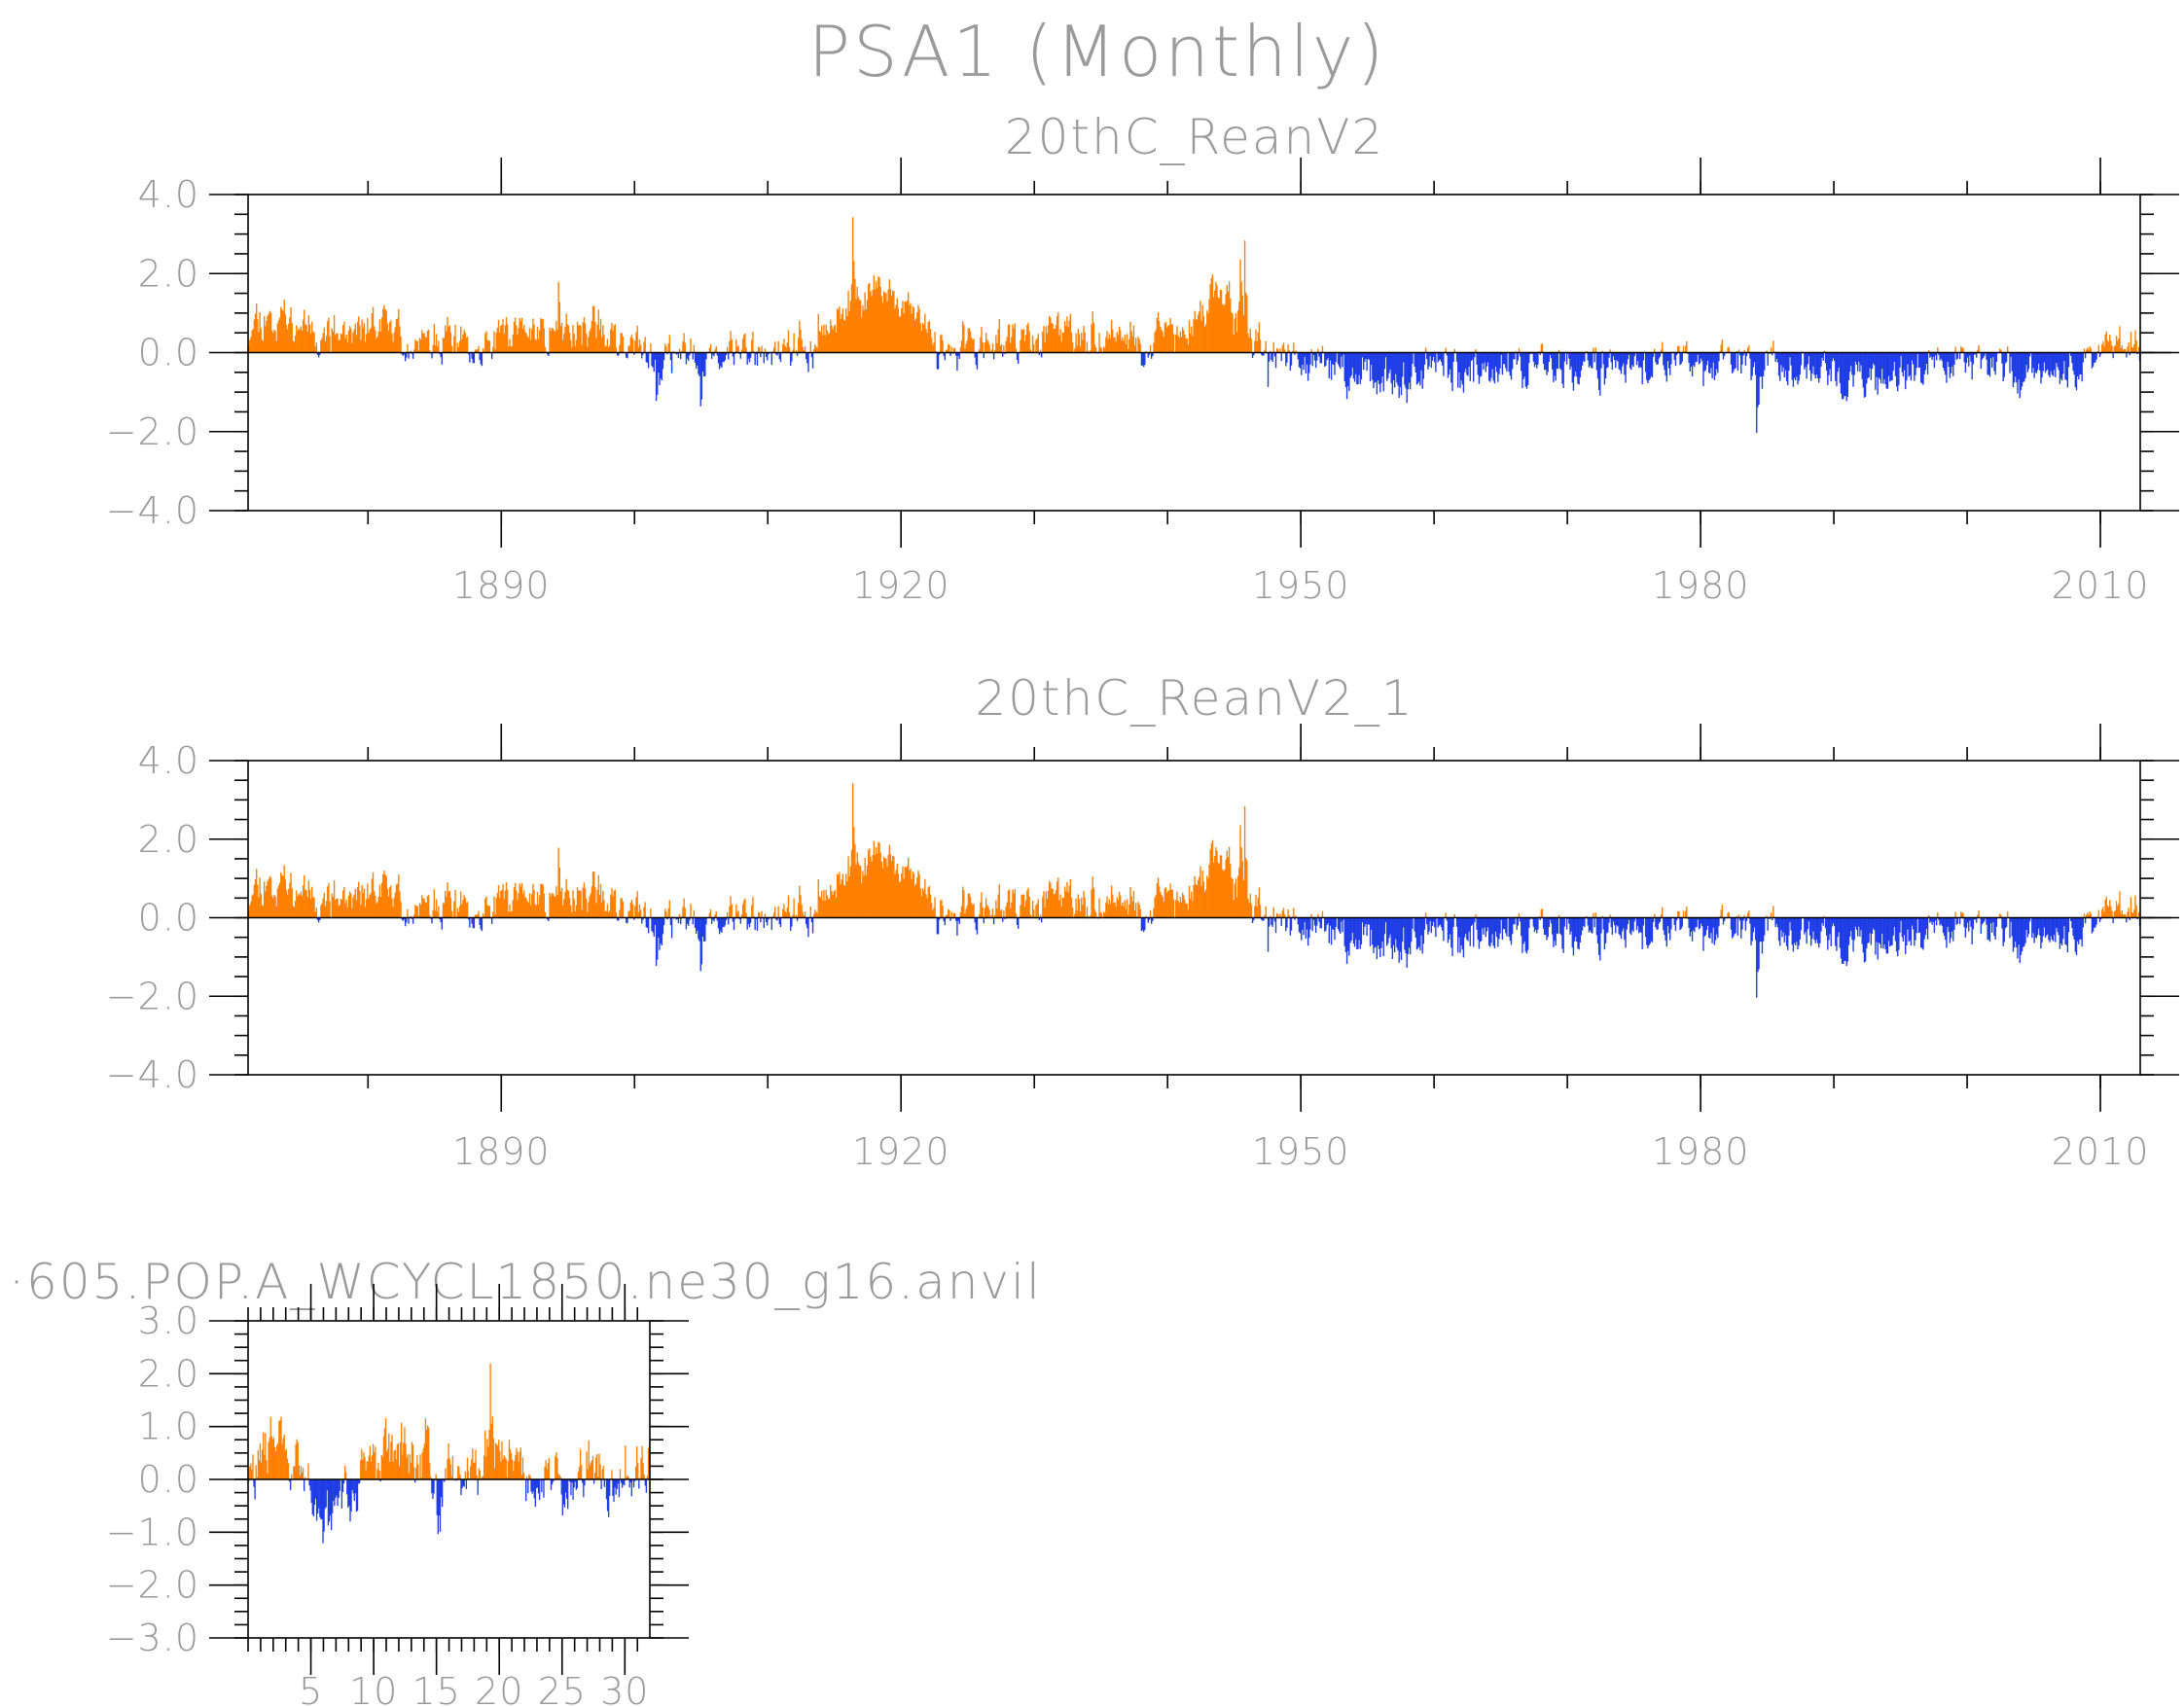 The image size is (2184, 1707). I want to click on x-tick-label: 15, so click(436, 1688).